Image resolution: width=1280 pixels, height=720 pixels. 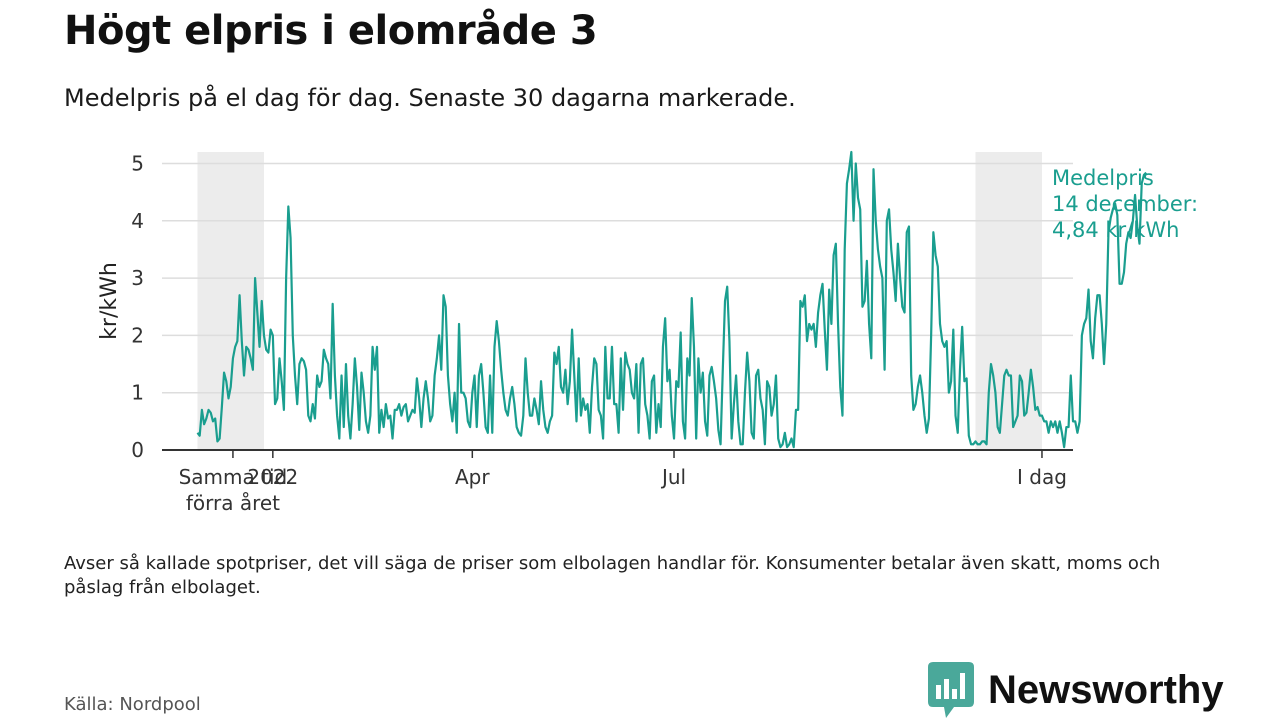 What do you see at coordinates (233, 490) in the screenshot?
I see `x-tick-label: Samma tid förra året` at bounding box center [233, 490].